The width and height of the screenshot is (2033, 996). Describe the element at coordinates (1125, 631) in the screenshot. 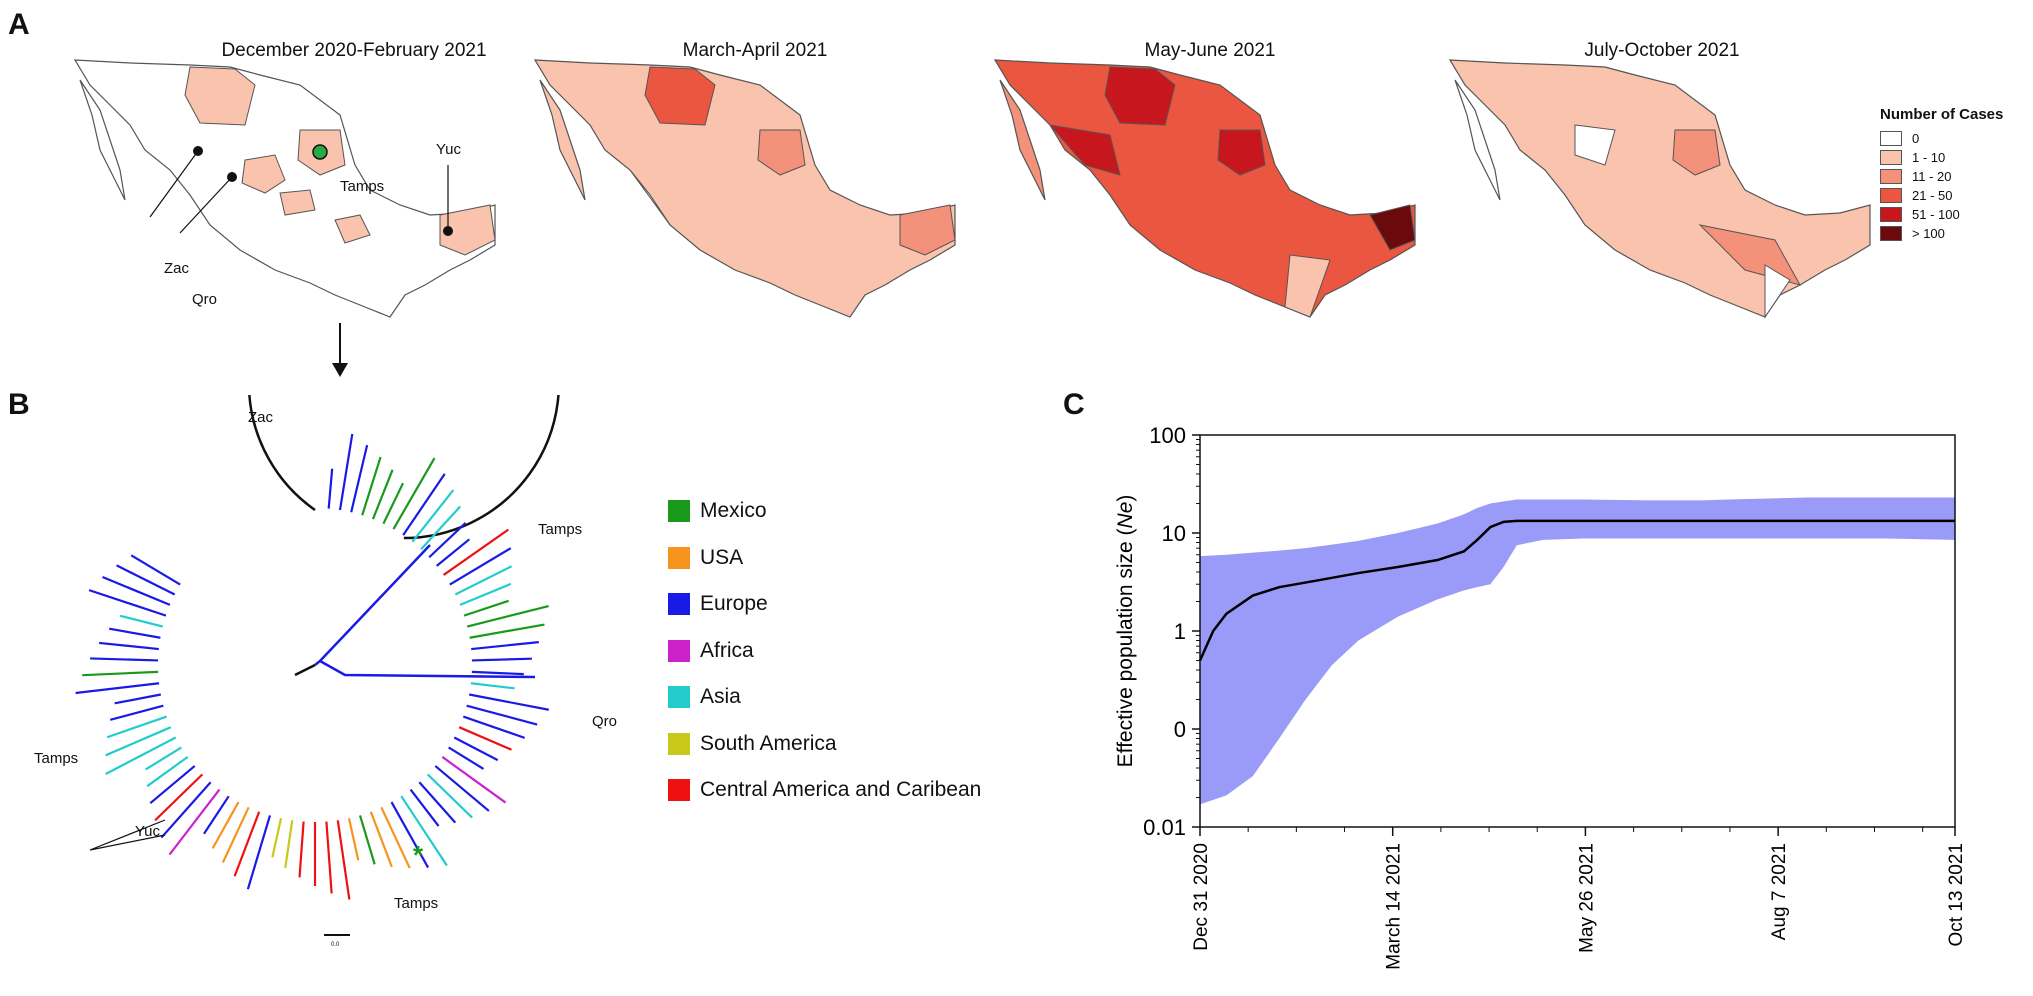

I see `y-axis-label: Effective population size (Ne)` at that location.